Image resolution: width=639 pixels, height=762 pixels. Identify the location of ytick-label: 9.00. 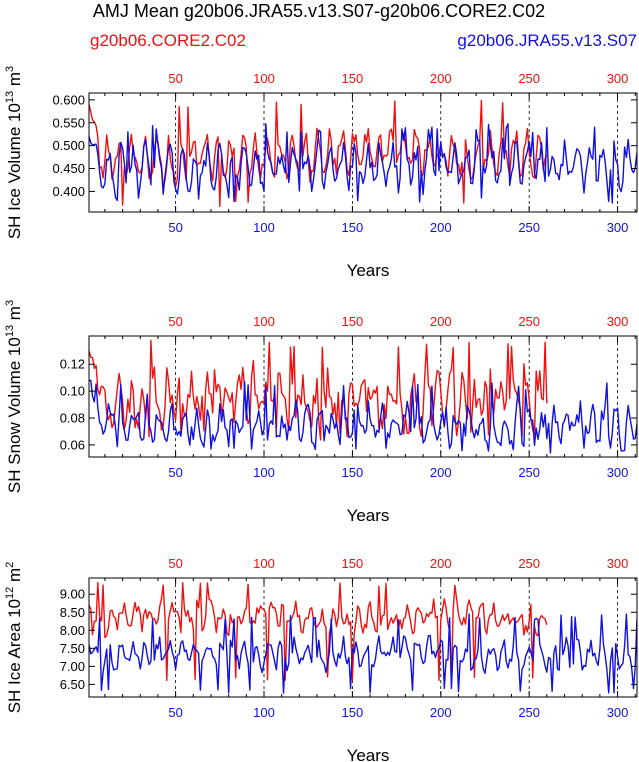
(72, 594).